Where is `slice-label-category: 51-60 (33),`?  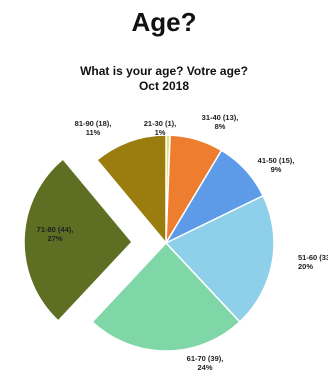 slice-label-category: 51-60 (33), is located at coordinates (313, 257).